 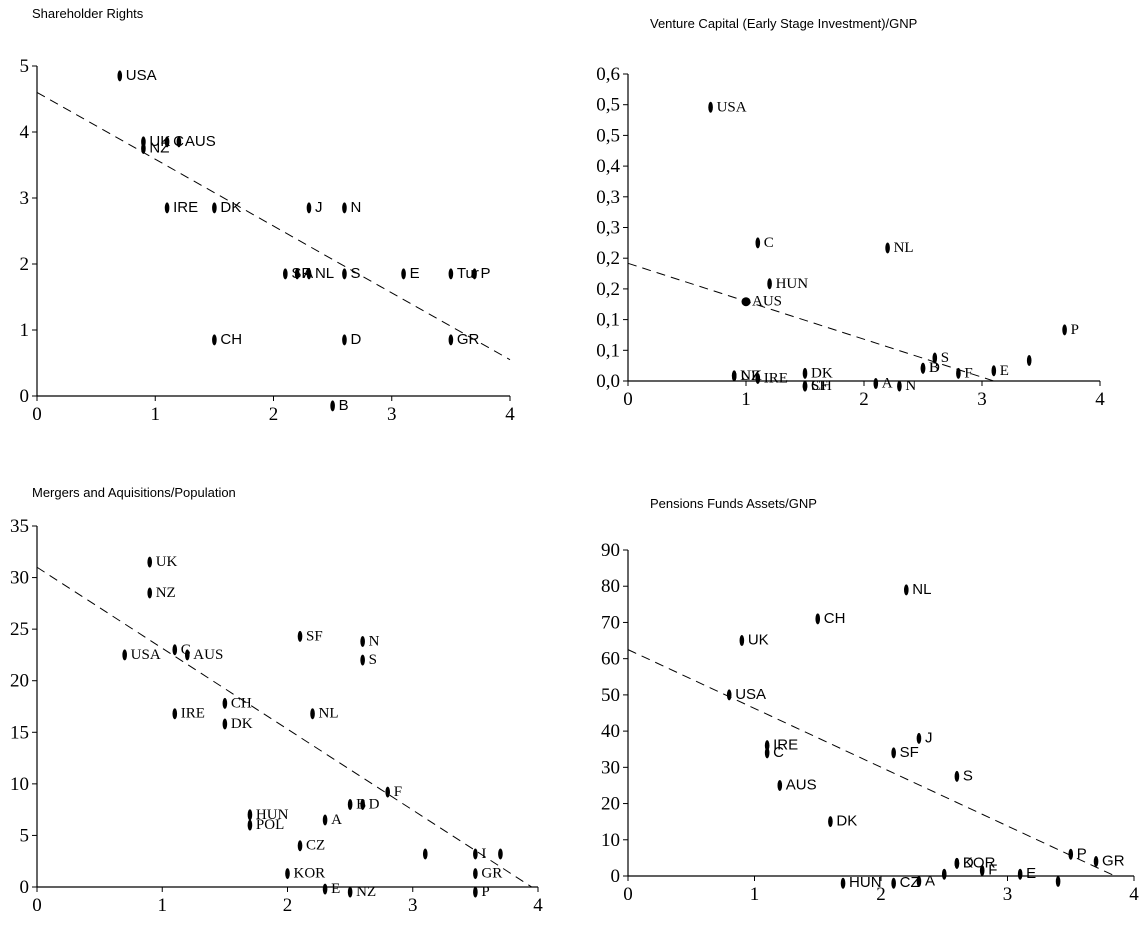 I want to click on data-label: USA, so click(x=732, y=107).